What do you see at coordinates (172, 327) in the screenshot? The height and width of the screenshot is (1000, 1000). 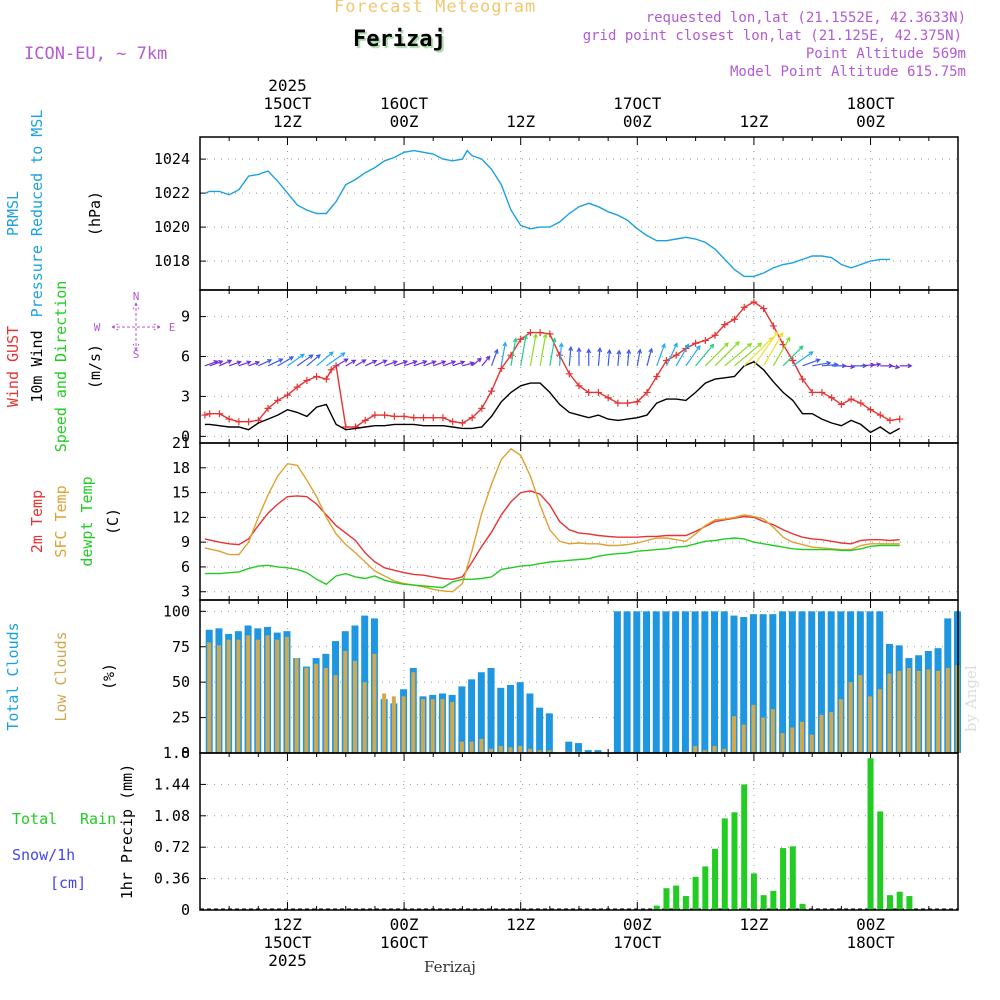 I see `compass-e: E` at bounding box center [172, 327].